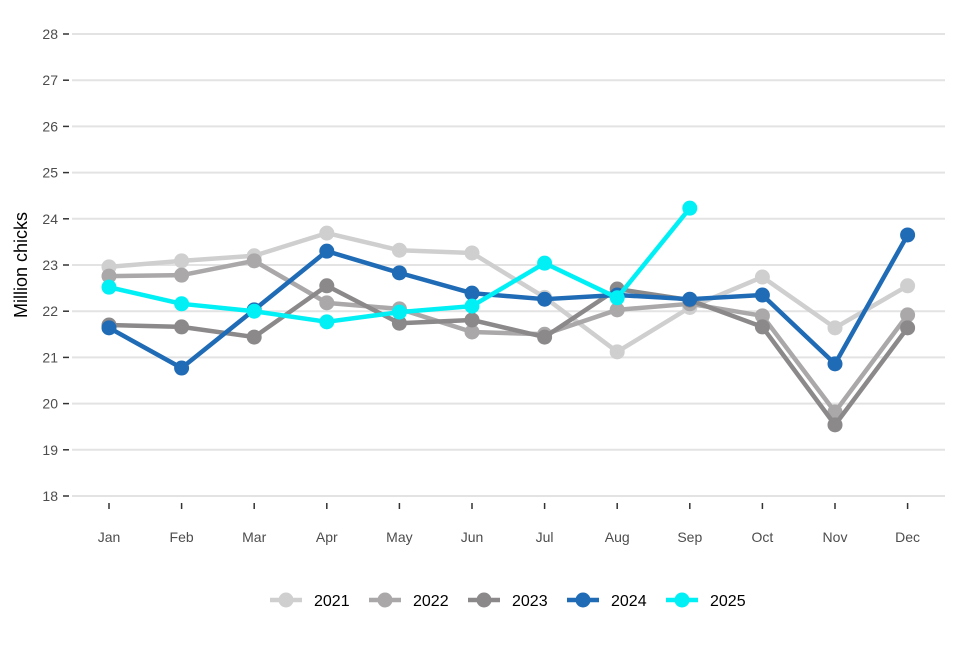 This screenshot has width=960, height=645. What do you see at coordinates (50, 265) in the screenshot?
I see `y-tick-label: 23` at bounding box center [50, 265].